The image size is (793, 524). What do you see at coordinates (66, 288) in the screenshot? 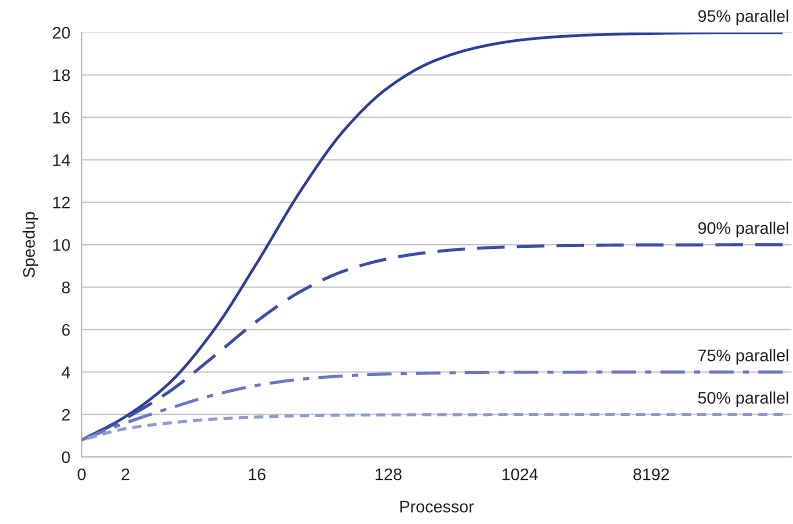
I see `y-tick-label: 8` at bounding box center [66, 288].